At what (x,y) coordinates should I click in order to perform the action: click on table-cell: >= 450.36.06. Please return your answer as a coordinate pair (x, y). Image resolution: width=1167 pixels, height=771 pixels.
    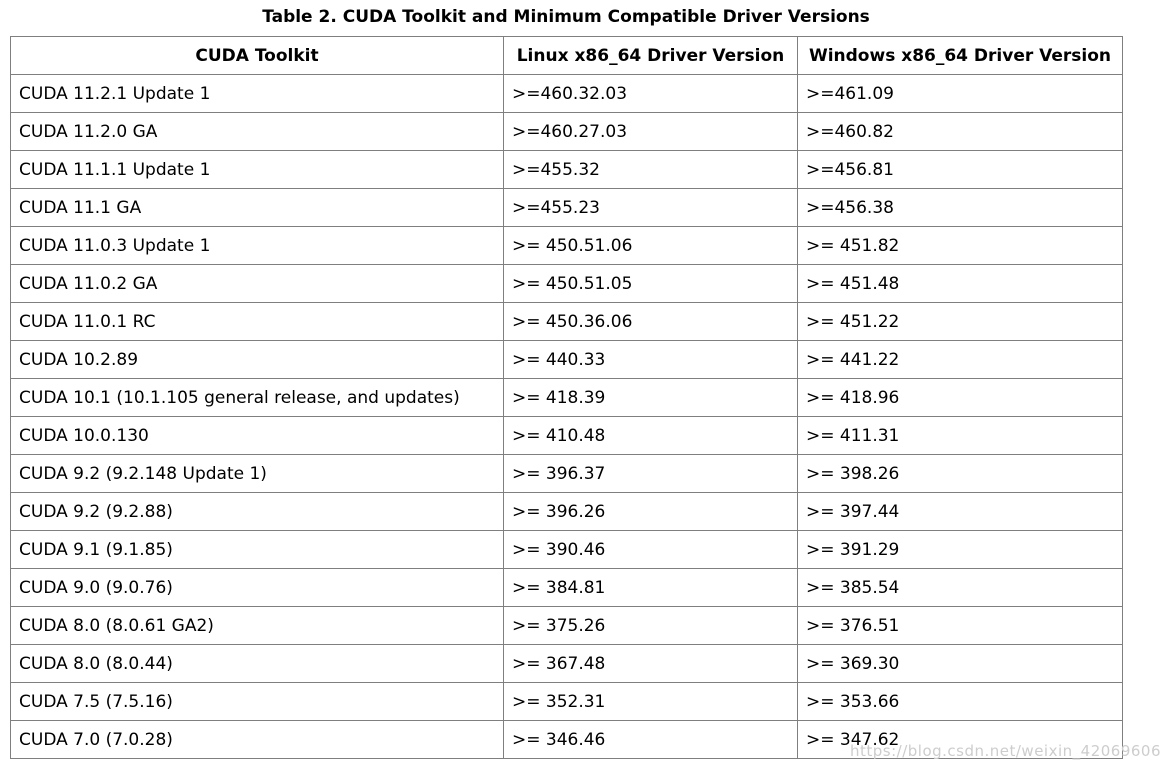
    Looking at the image, I should click on (650, 321).